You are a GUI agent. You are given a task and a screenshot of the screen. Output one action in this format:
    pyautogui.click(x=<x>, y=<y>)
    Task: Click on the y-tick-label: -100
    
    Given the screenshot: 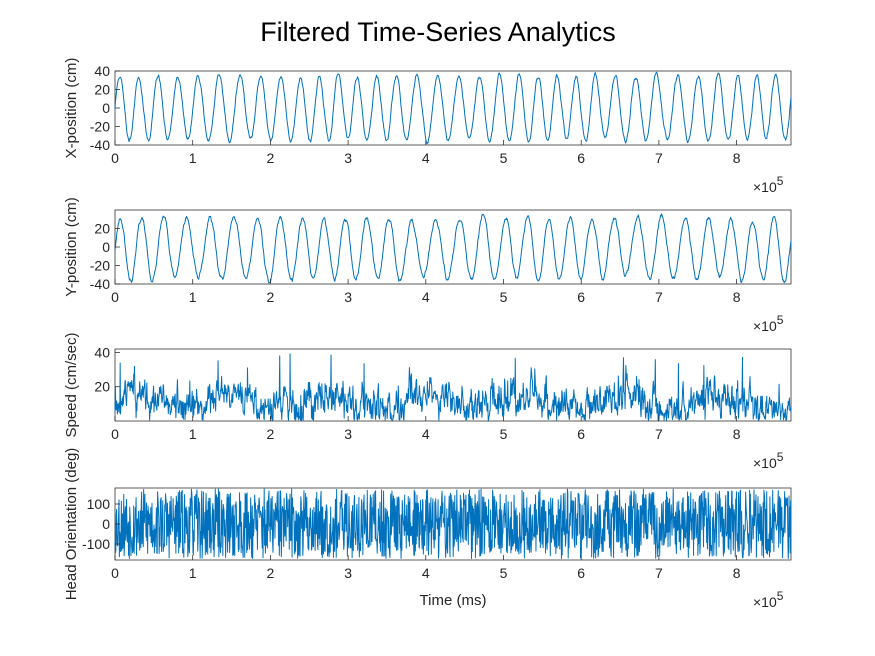 What is the action you would take?
    pyautogui.click(x=96, y=544)
    